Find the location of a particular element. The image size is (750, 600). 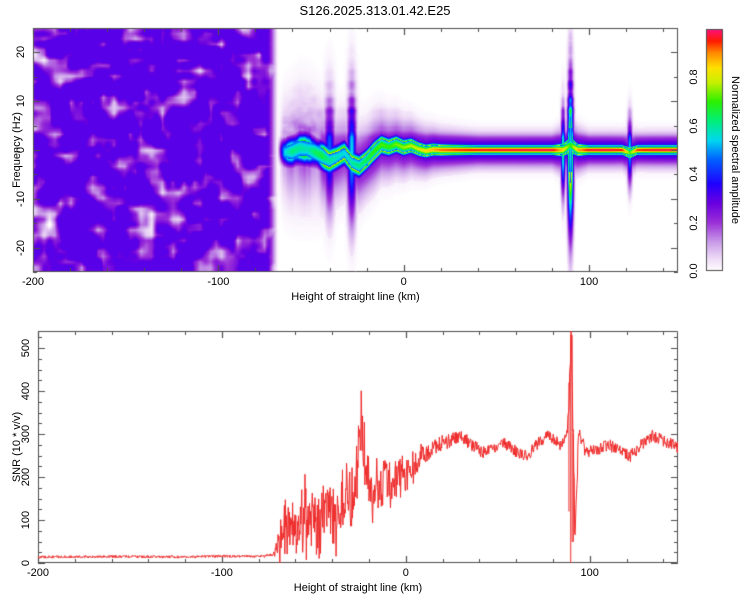

colorbar-axis-label: Normalized spectral amplitude is located at coordinates (735, 150).